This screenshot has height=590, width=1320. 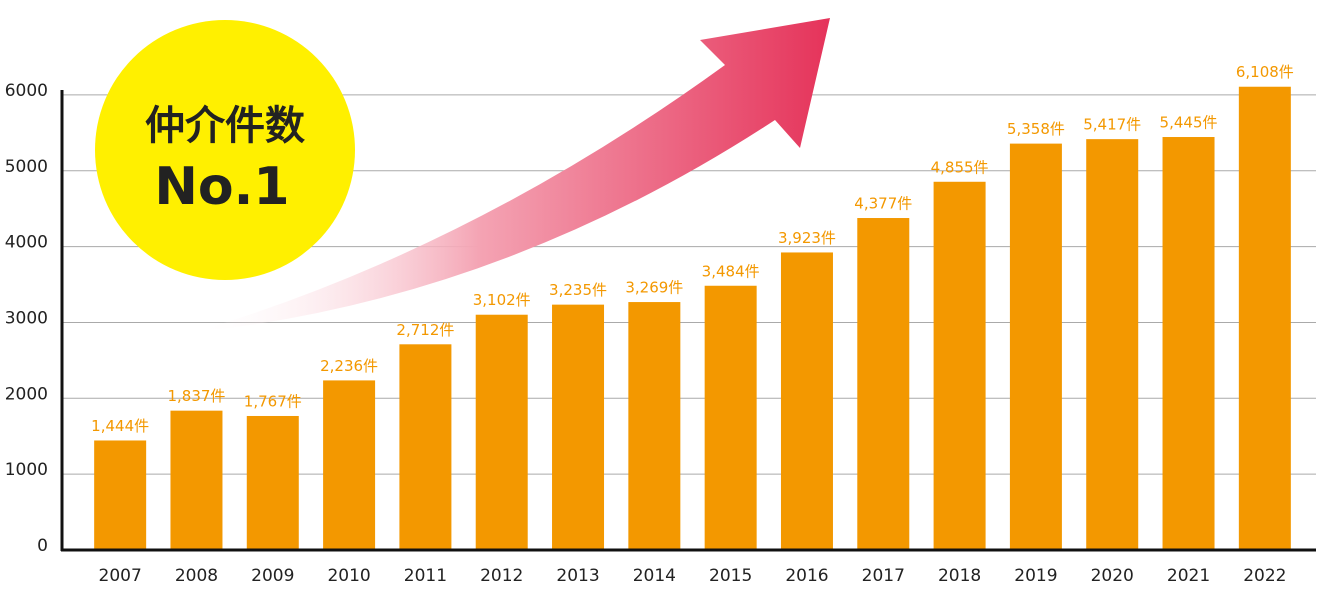 What do you see at coordinates (273, 401) in the screenshot?
I see `value-label: 1,767件` at bounding box center [273, 401].